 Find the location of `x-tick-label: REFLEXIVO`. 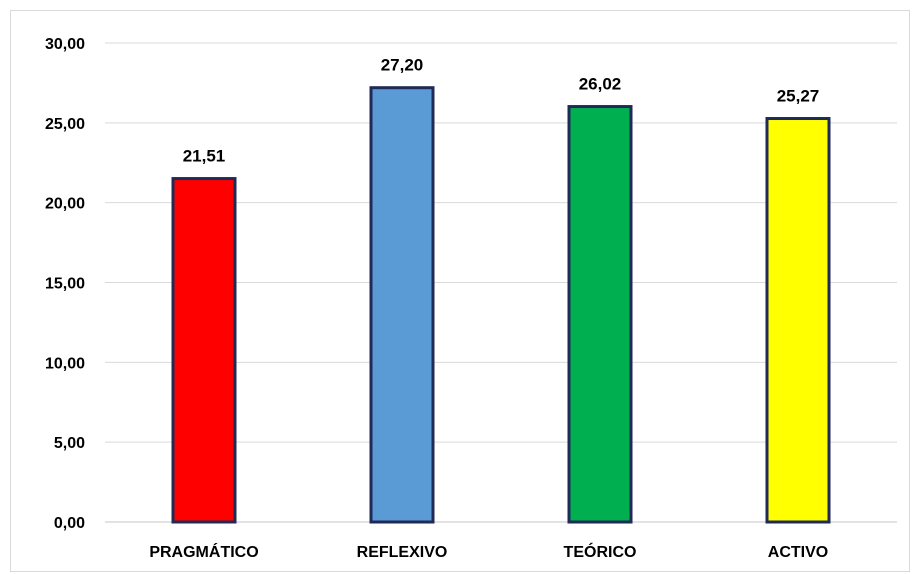

x-tick-label: REFLEXIVO is located at coordinates (402, 552).